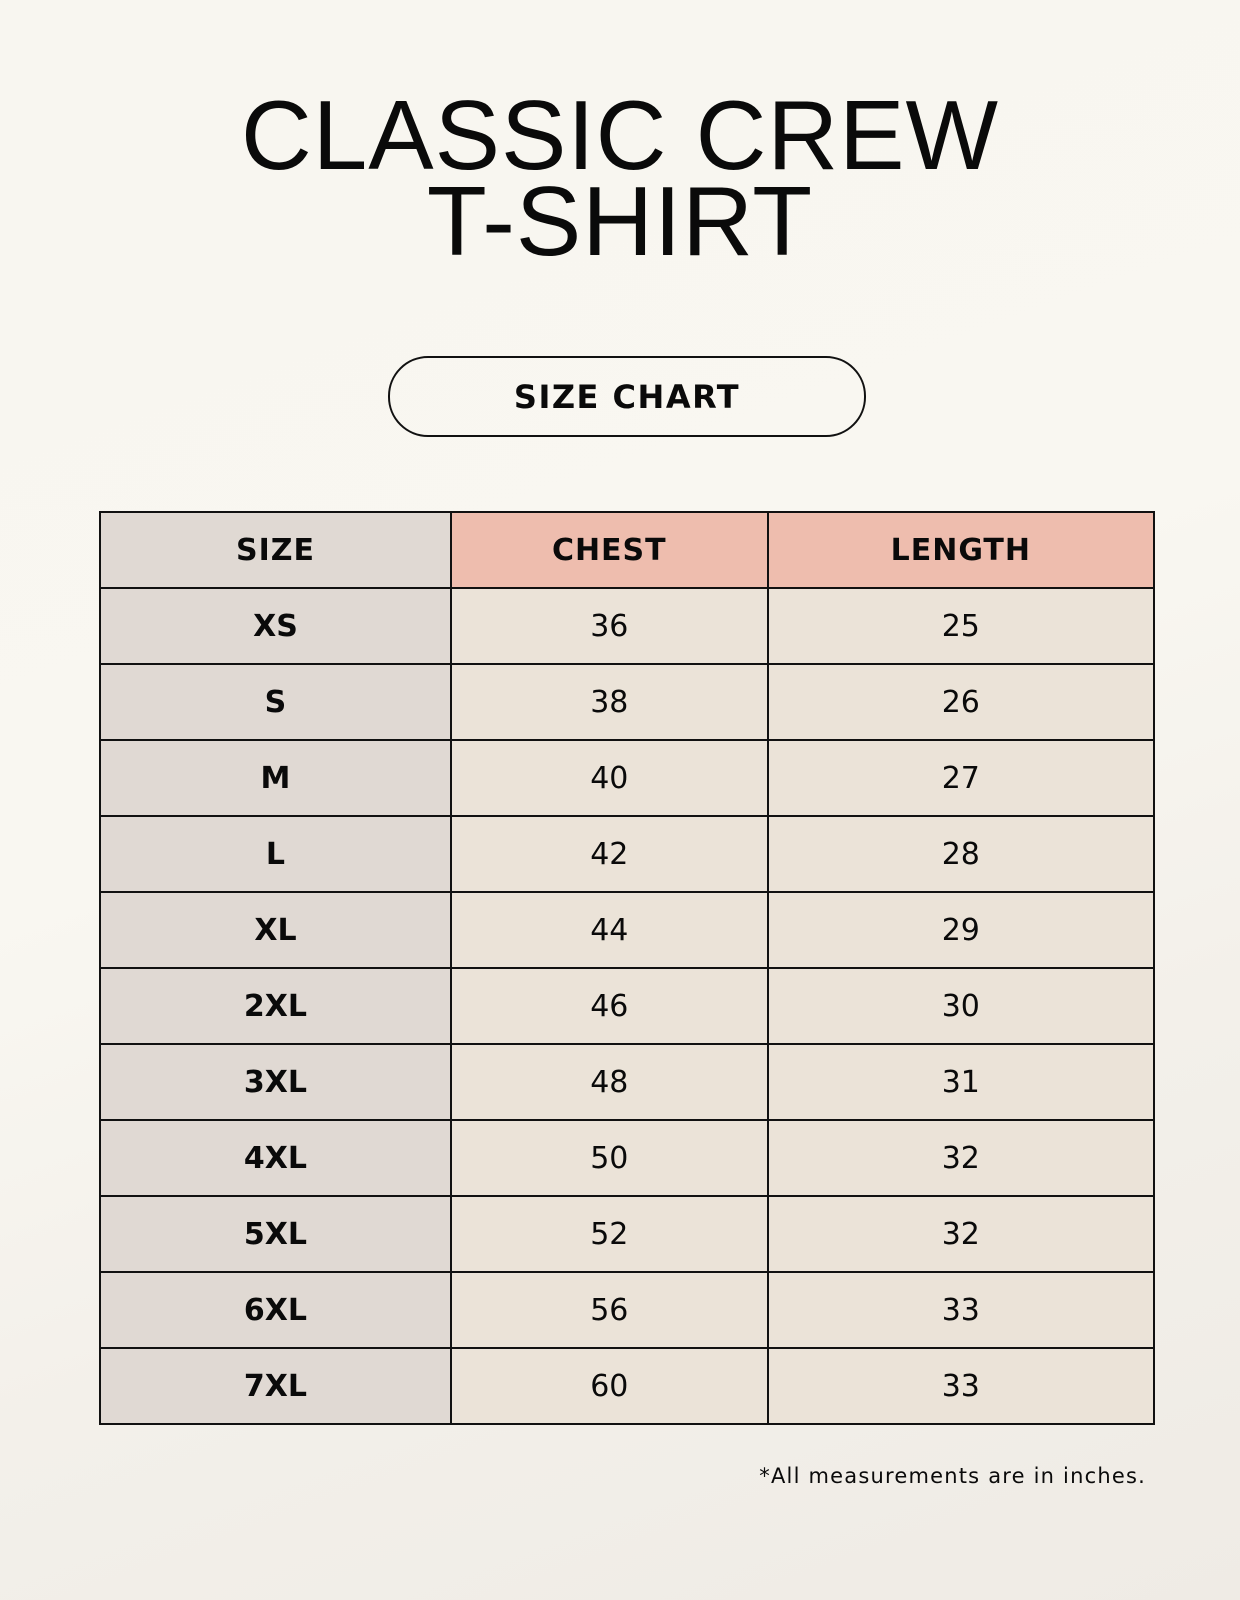 The image size is (1240, 1600). I want to click on title-line-1: CLASSIC CREW, so click(619, 135).